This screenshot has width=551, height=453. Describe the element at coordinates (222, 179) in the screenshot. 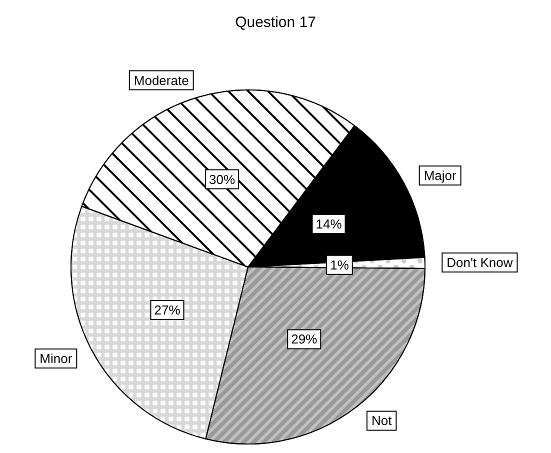

I see `data-label: 30%` at that location.